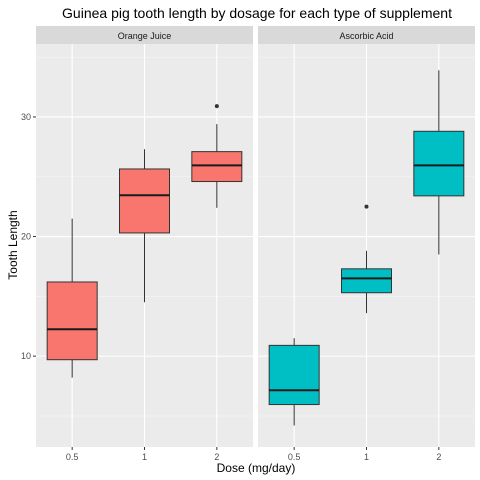 The image size is (480, 480). What do you see at coordinates (13, 244) in the screenshot?
I see `y-axis-label: Tooth Length` at bounding box center [13, 244].